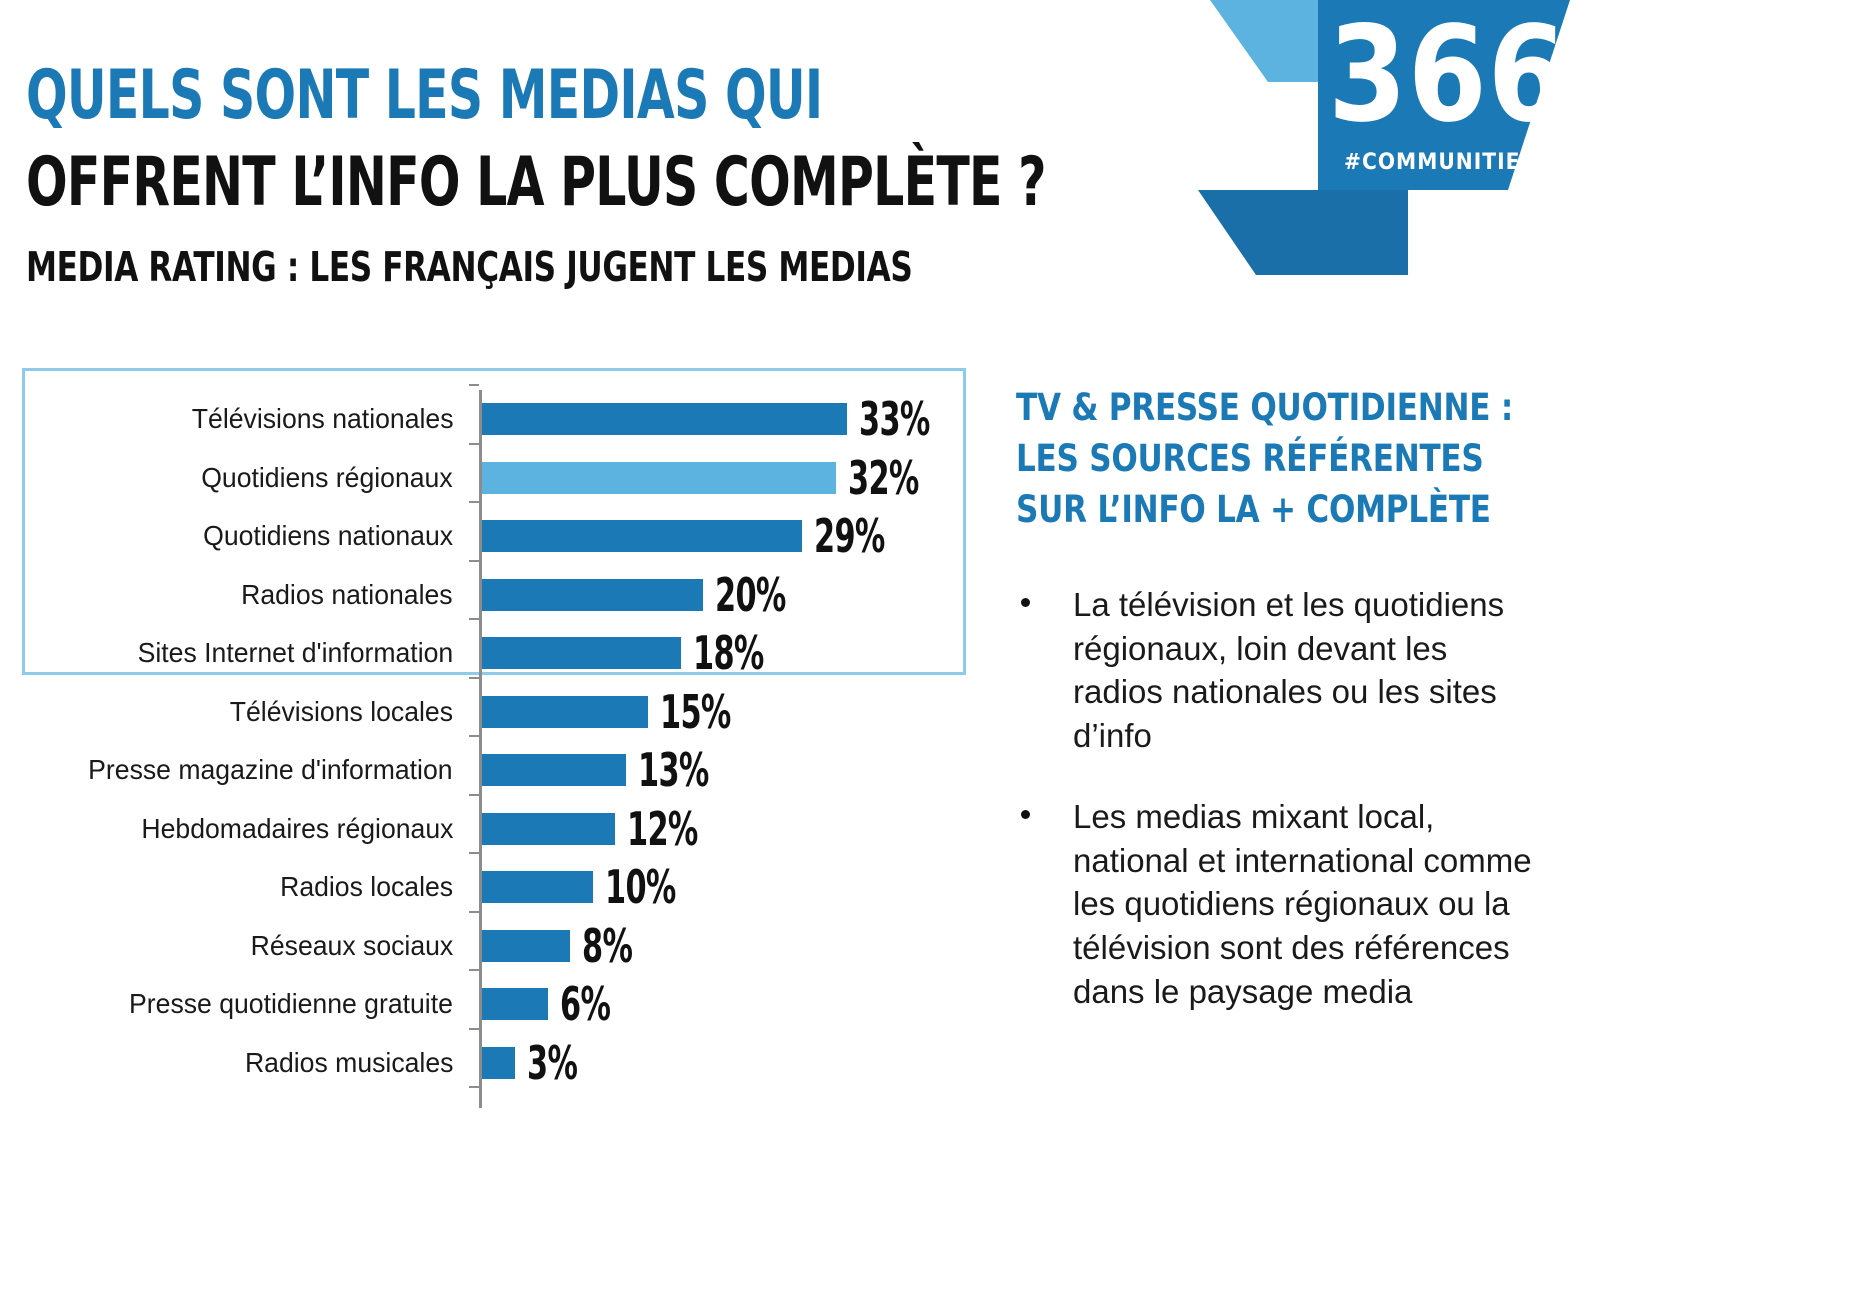 The image size is (1869, 1314). I want to click on logo-number: 366, so click(1448, 76).